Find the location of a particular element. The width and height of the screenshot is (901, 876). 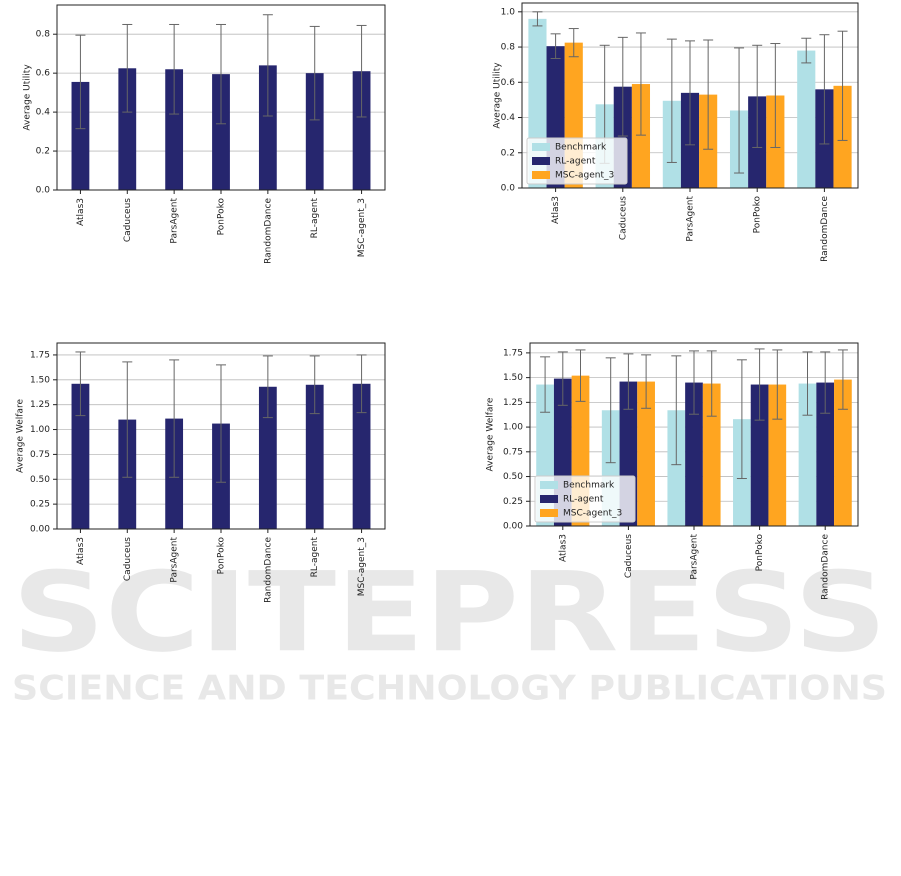

y-tick-label: 1.0 is located at coordinates (508, 12).